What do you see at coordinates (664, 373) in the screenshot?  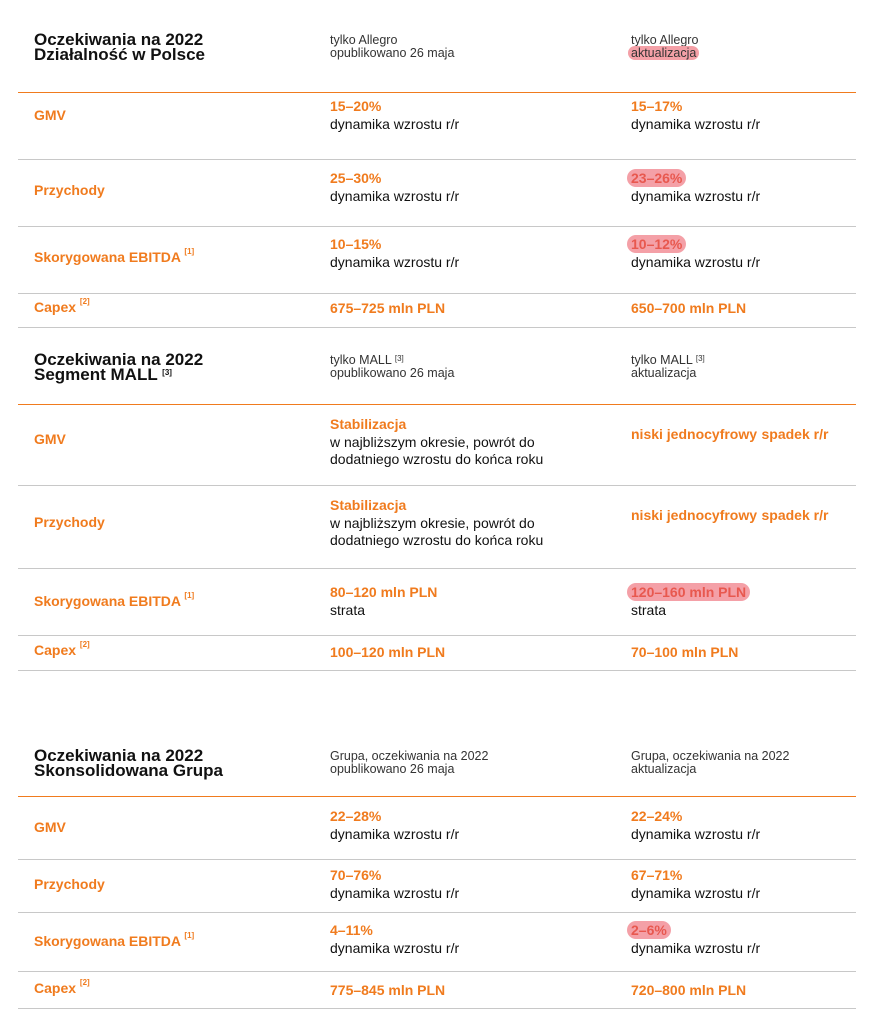 I see `column-header-line-2: aktualizacja` at bounding box center [664, 373].